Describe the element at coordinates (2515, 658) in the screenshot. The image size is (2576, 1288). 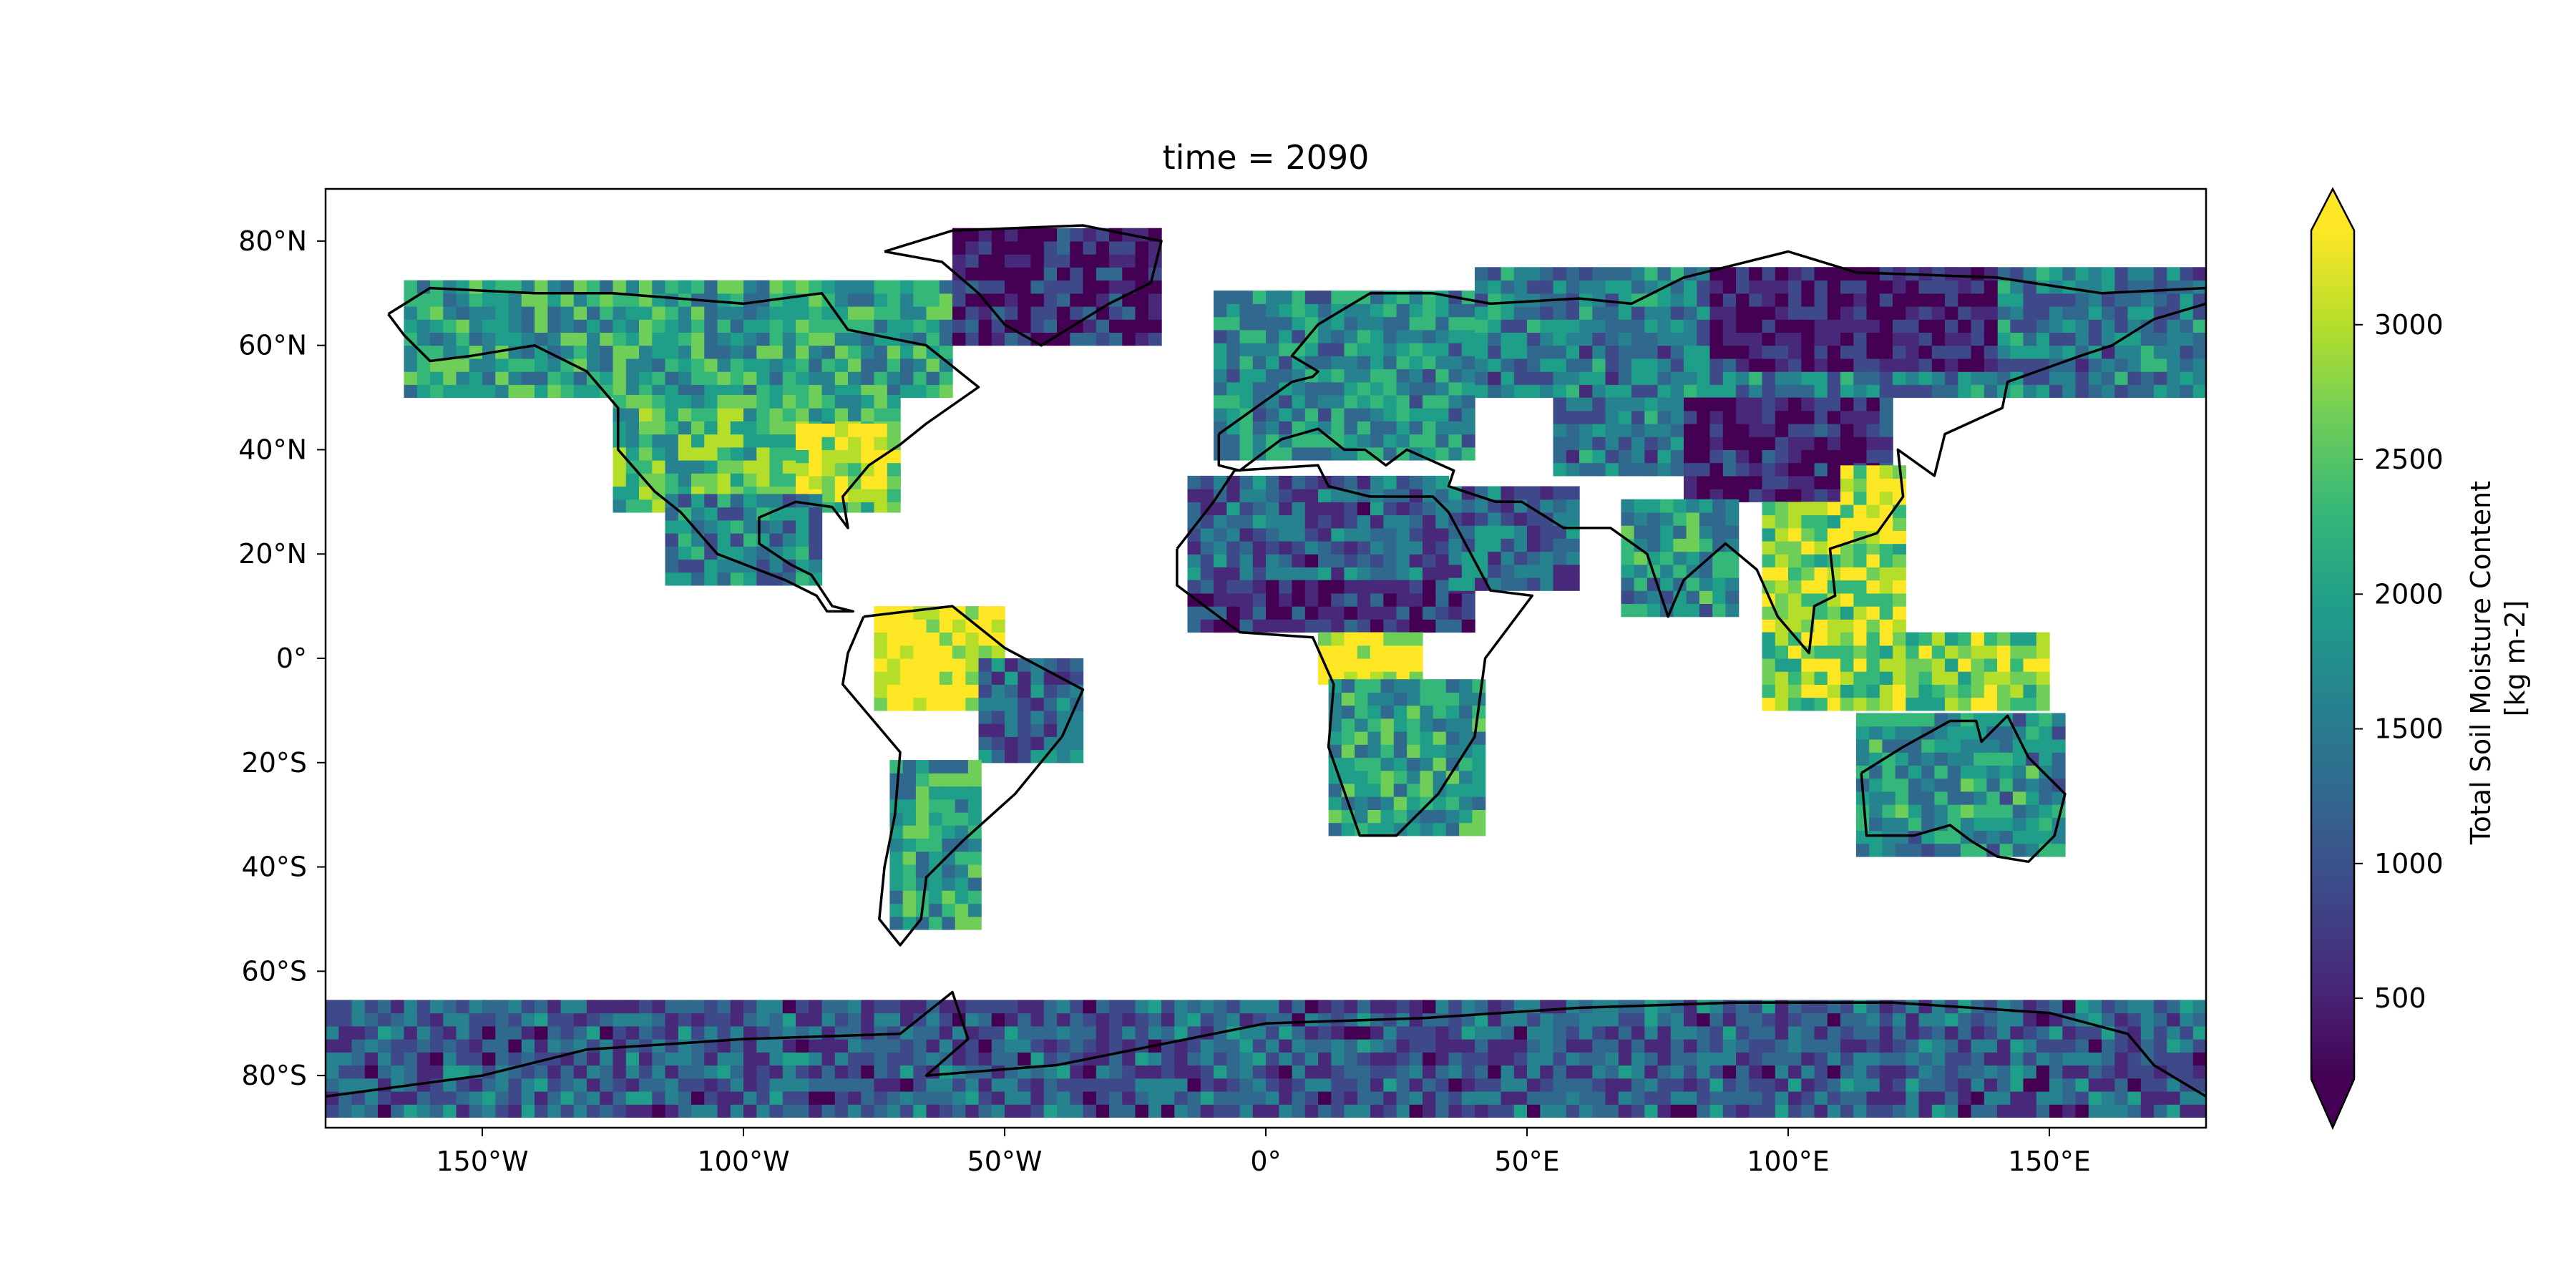
I see `colorbar-label-line2: [kg m-2]` at that location.